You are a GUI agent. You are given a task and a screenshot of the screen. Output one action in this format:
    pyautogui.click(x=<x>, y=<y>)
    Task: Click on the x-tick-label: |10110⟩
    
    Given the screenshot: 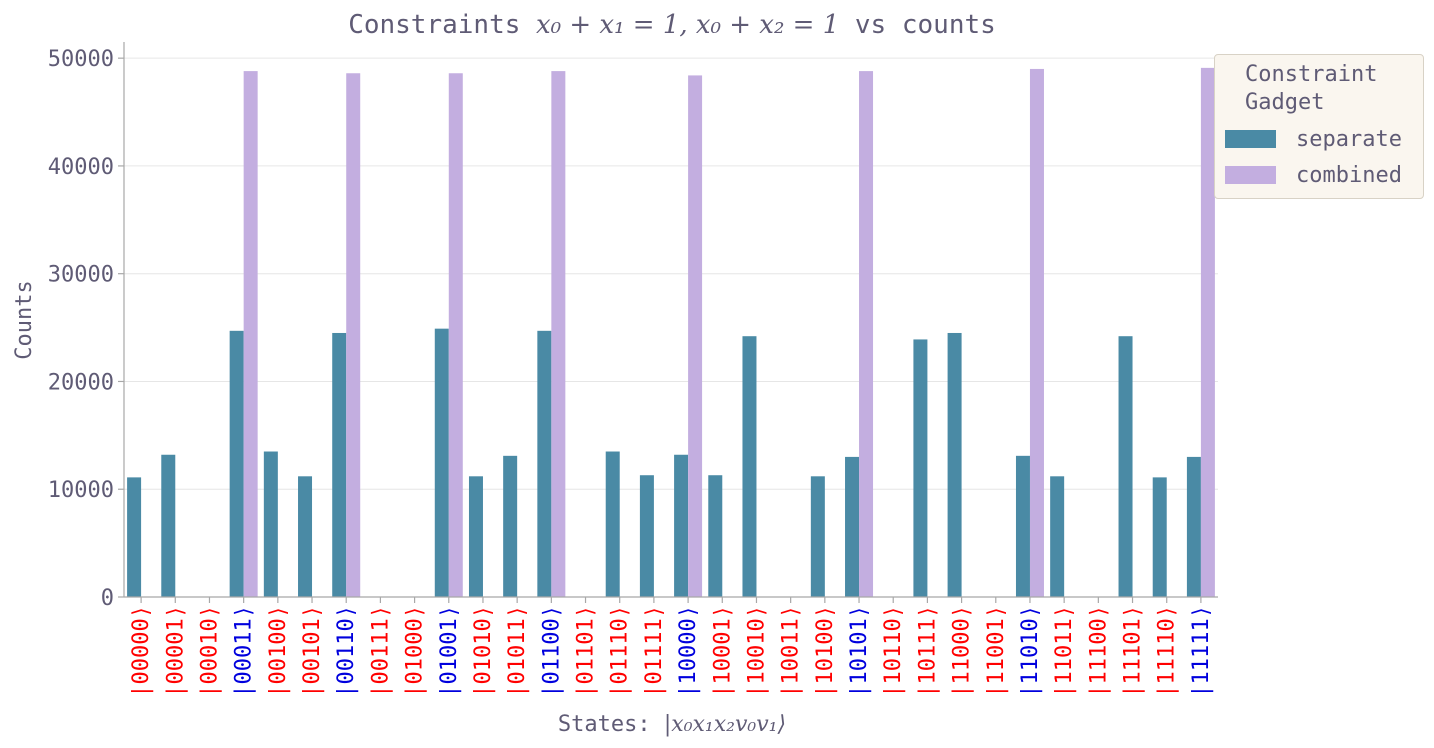 What is the action you would take?
    pyautogui.click(x=893, y=651)
    